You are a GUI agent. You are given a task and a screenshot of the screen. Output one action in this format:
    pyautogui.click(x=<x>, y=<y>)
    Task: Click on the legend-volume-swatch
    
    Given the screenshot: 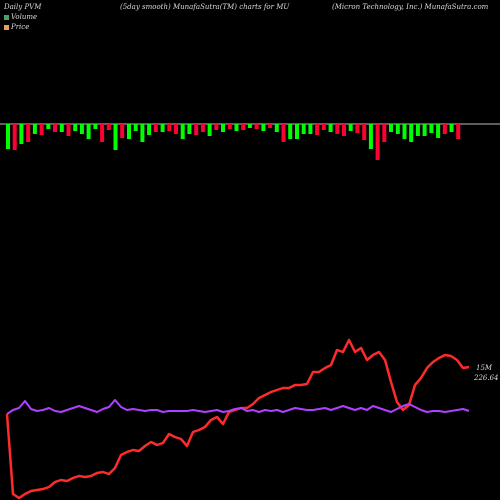 What is the action you would take?
    pyautogui.click(x=6, y=17)
    